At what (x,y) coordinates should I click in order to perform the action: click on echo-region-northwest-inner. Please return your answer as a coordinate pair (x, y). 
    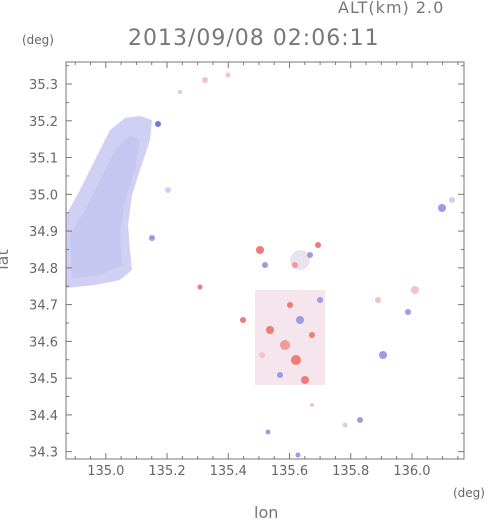
    Looking at the image, I should click on (105, 206).